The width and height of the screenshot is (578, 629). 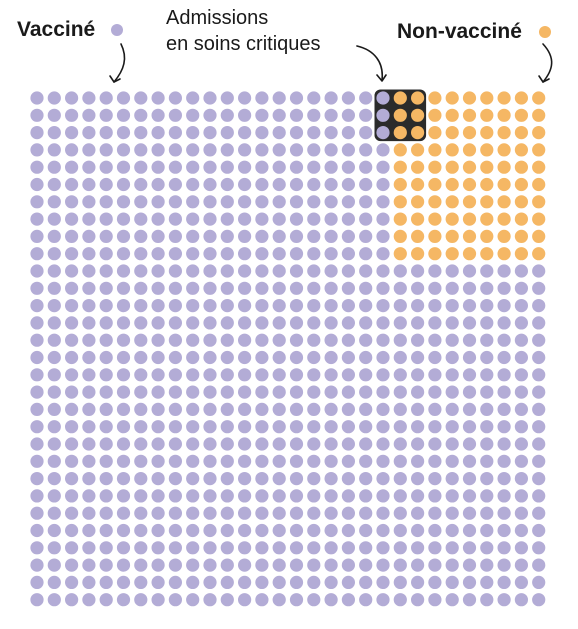 What do you see at coordinates (545, 32) in the screenshot?
I see `legend-dot-non-vaccinated` at bounding box center [545, 32].